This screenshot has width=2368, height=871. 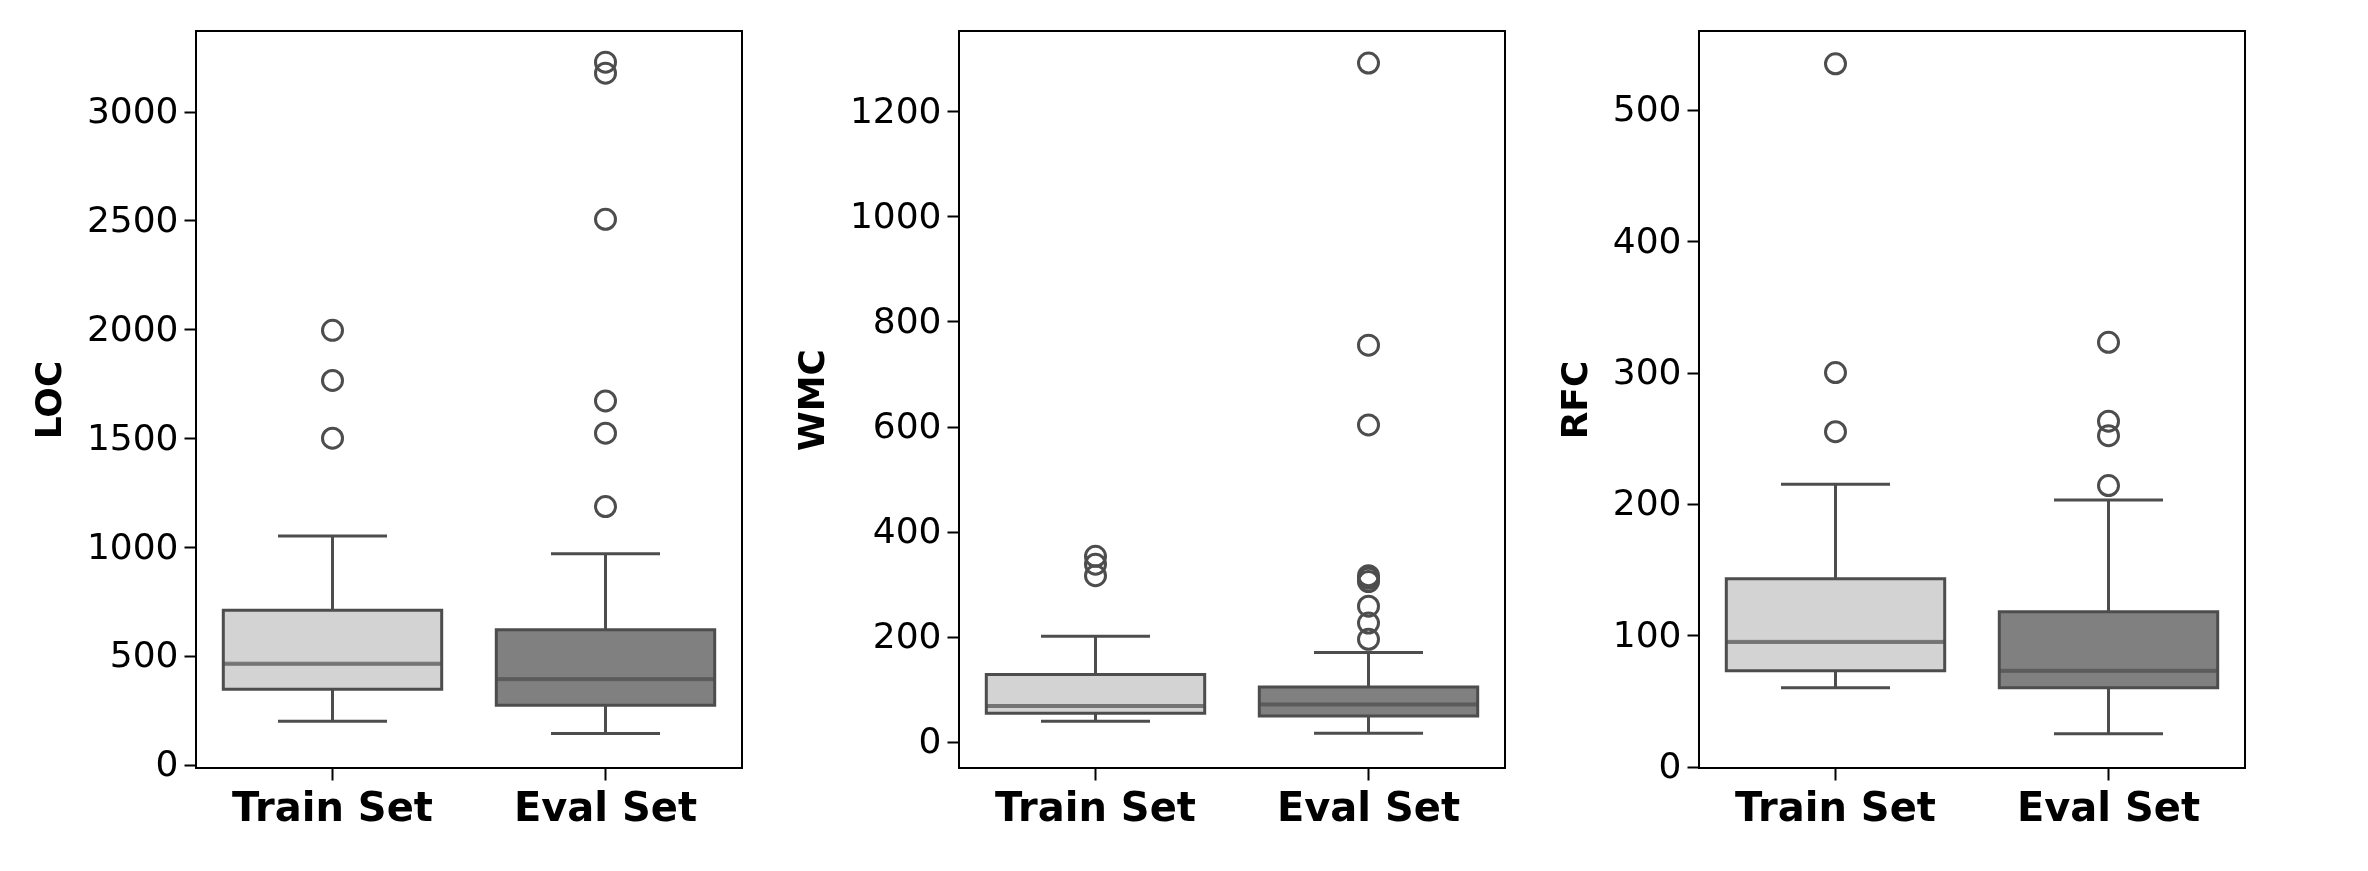 What do you see at coordinates (132, 219) in the screenshot?
I see `y-tick-label: 2500` at bounding box center [132, 219].